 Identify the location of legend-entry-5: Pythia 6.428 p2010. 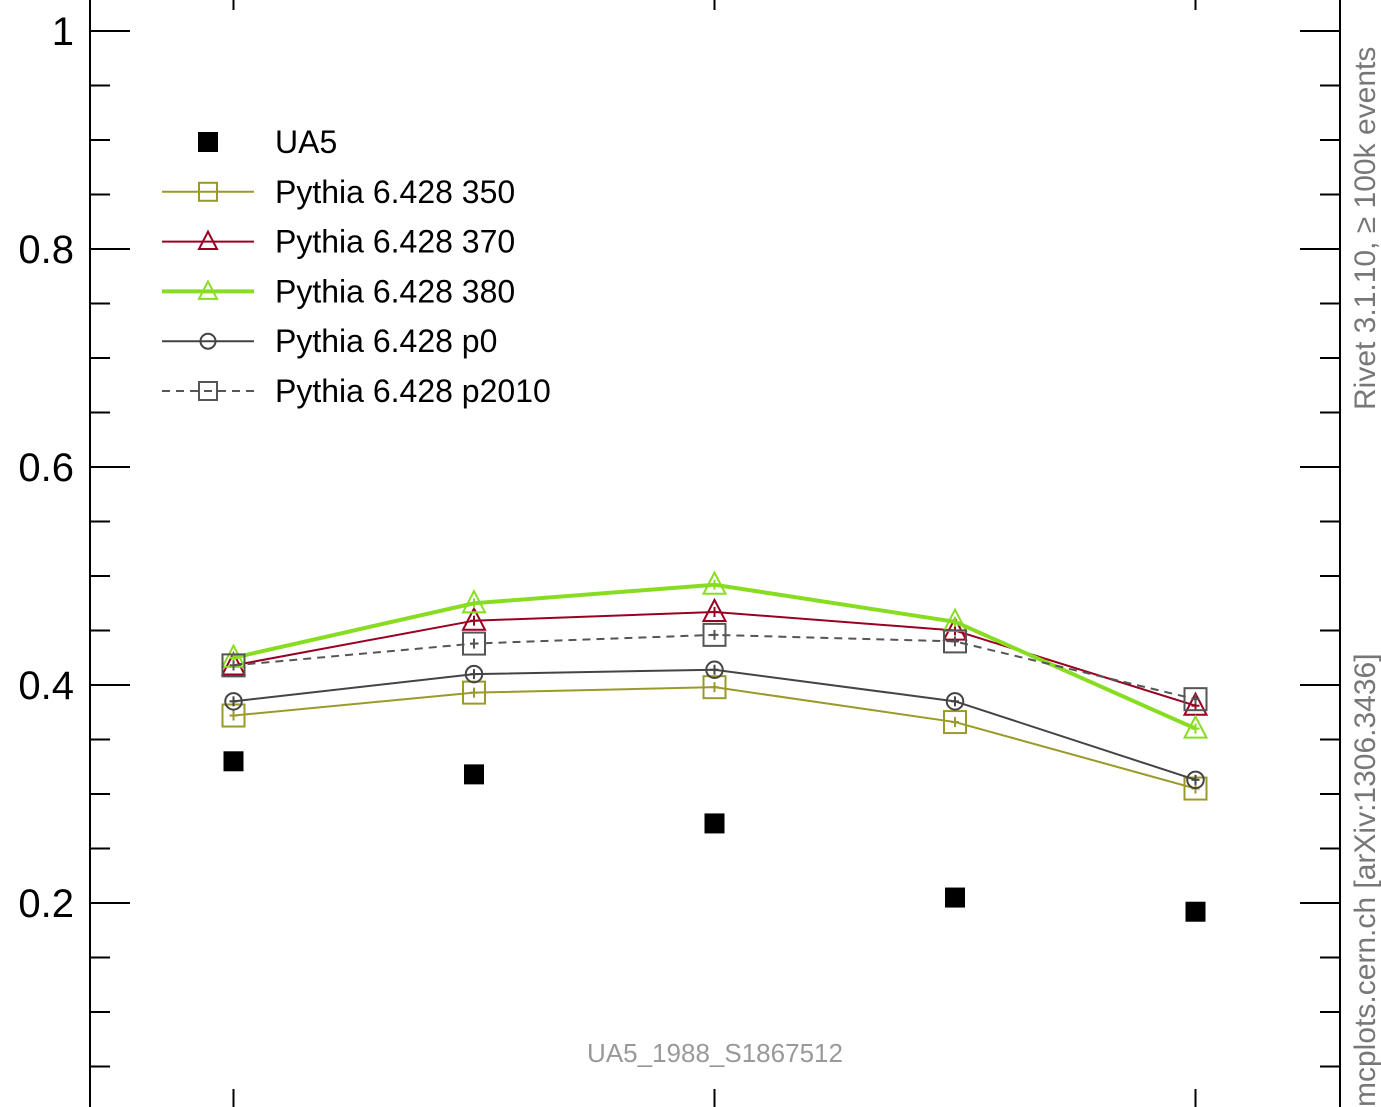
(356, 391).